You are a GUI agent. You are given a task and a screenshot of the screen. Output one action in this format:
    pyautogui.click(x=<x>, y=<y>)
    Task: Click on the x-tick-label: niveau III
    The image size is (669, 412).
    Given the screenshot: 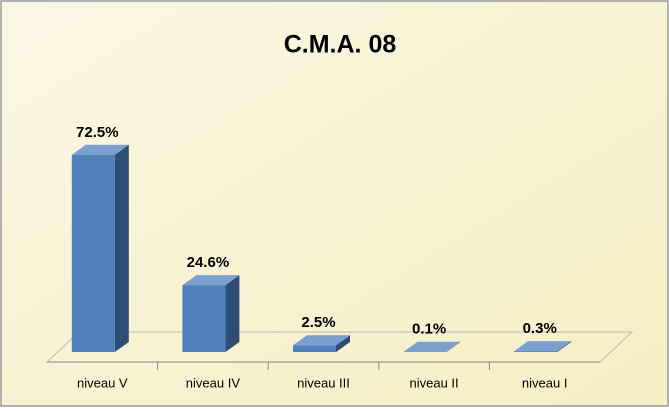 What is the action you would take?
    pyautogui.click(x=323, y=382)
    